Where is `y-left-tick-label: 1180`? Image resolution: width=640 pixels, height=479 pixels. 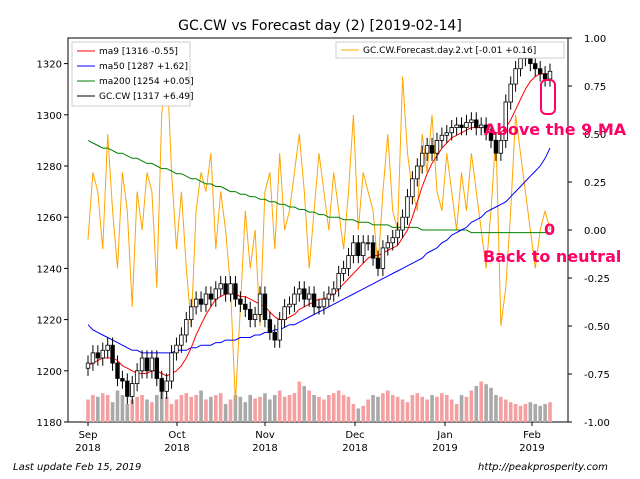
y-left-tick-label: 1180 is located at coordinates (49, 423).